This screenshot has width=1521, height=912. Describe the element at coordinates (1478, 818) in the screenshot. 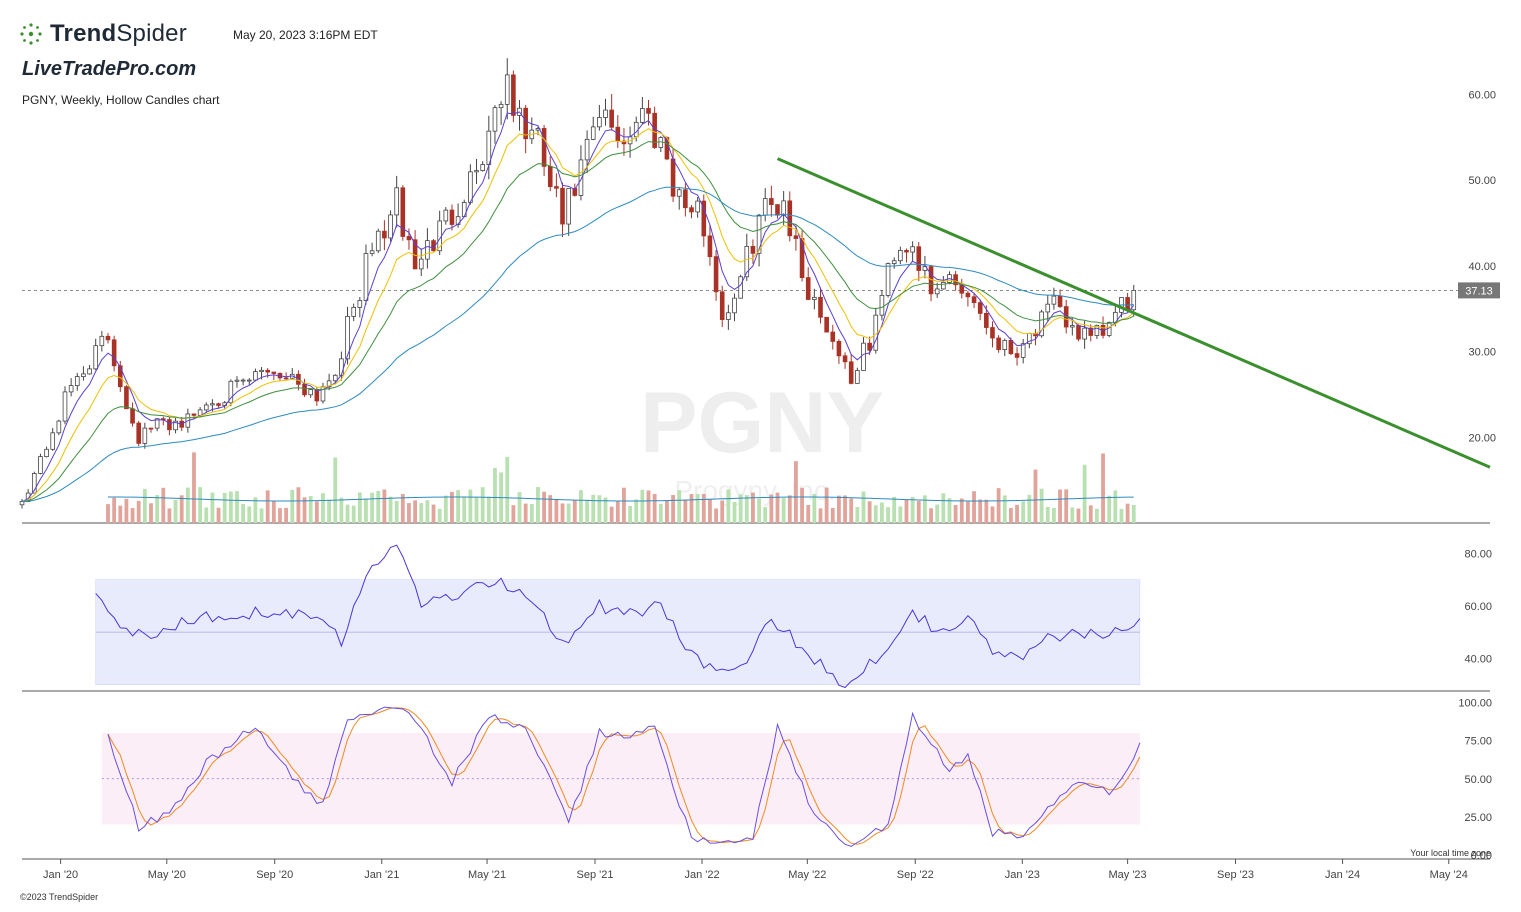

I see `stoch-tick-label: 25.00` at that location.